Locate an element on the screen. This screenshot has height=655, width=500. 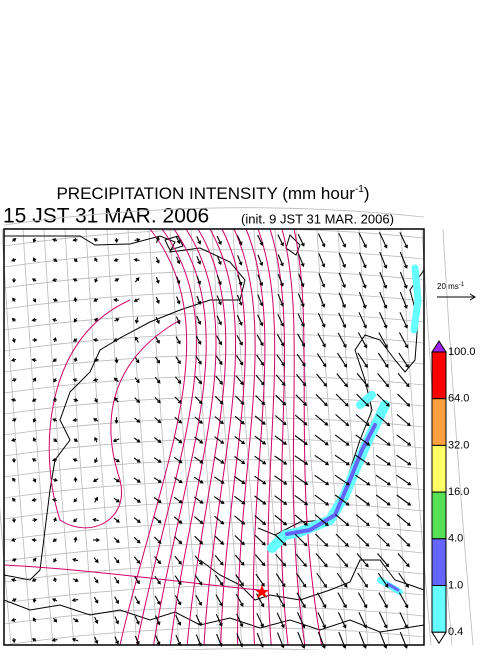
vector-scale-text: 20 ms is located at coordinates (448, 286).